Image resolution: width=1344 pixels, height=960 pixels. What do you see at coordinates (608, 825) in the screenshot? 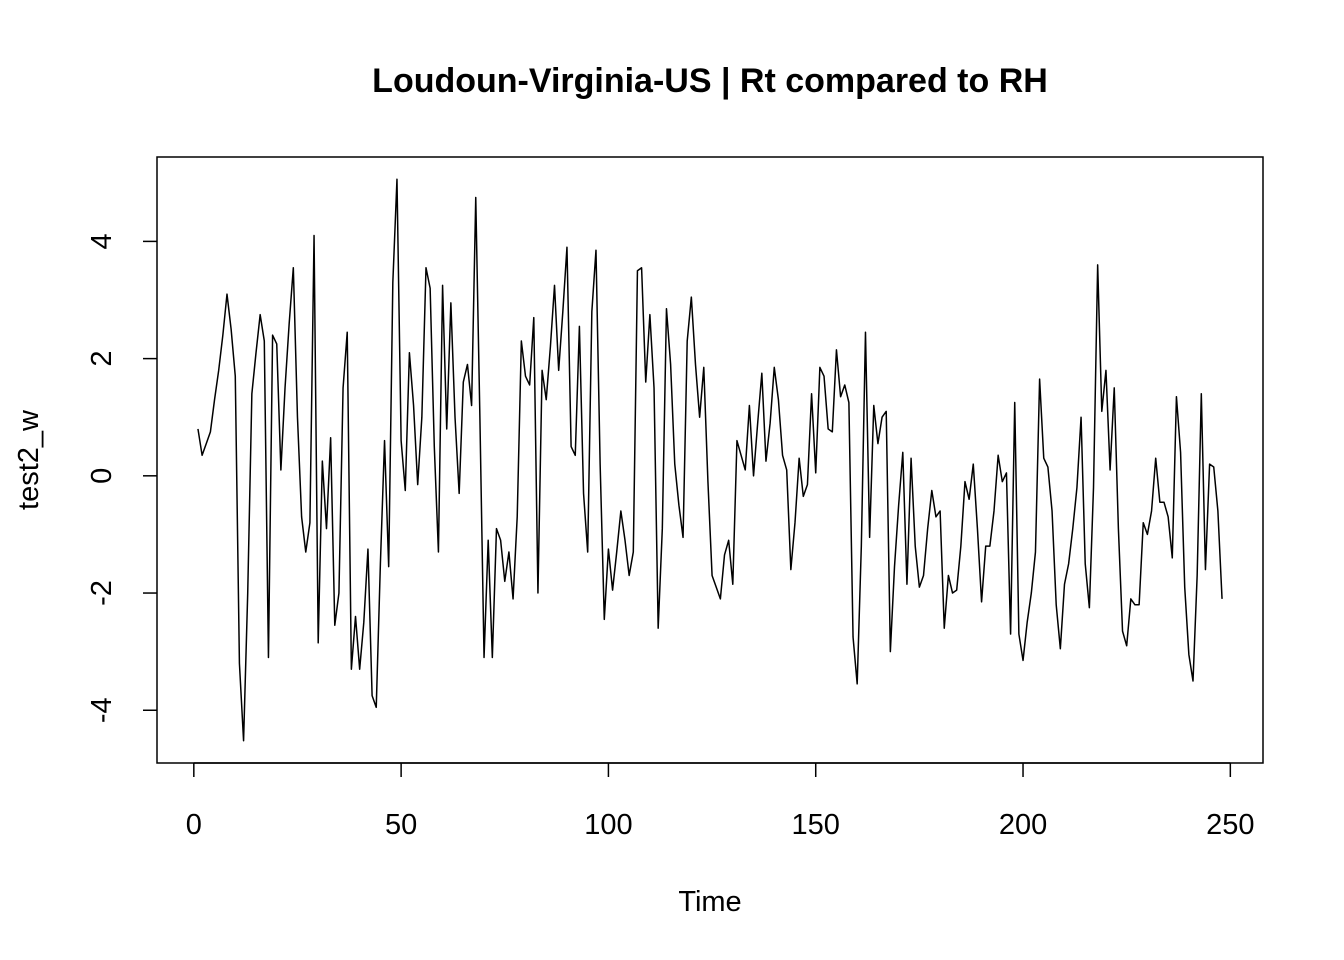
I see `x-tick-label: 100` at bounding box center [608, 825].